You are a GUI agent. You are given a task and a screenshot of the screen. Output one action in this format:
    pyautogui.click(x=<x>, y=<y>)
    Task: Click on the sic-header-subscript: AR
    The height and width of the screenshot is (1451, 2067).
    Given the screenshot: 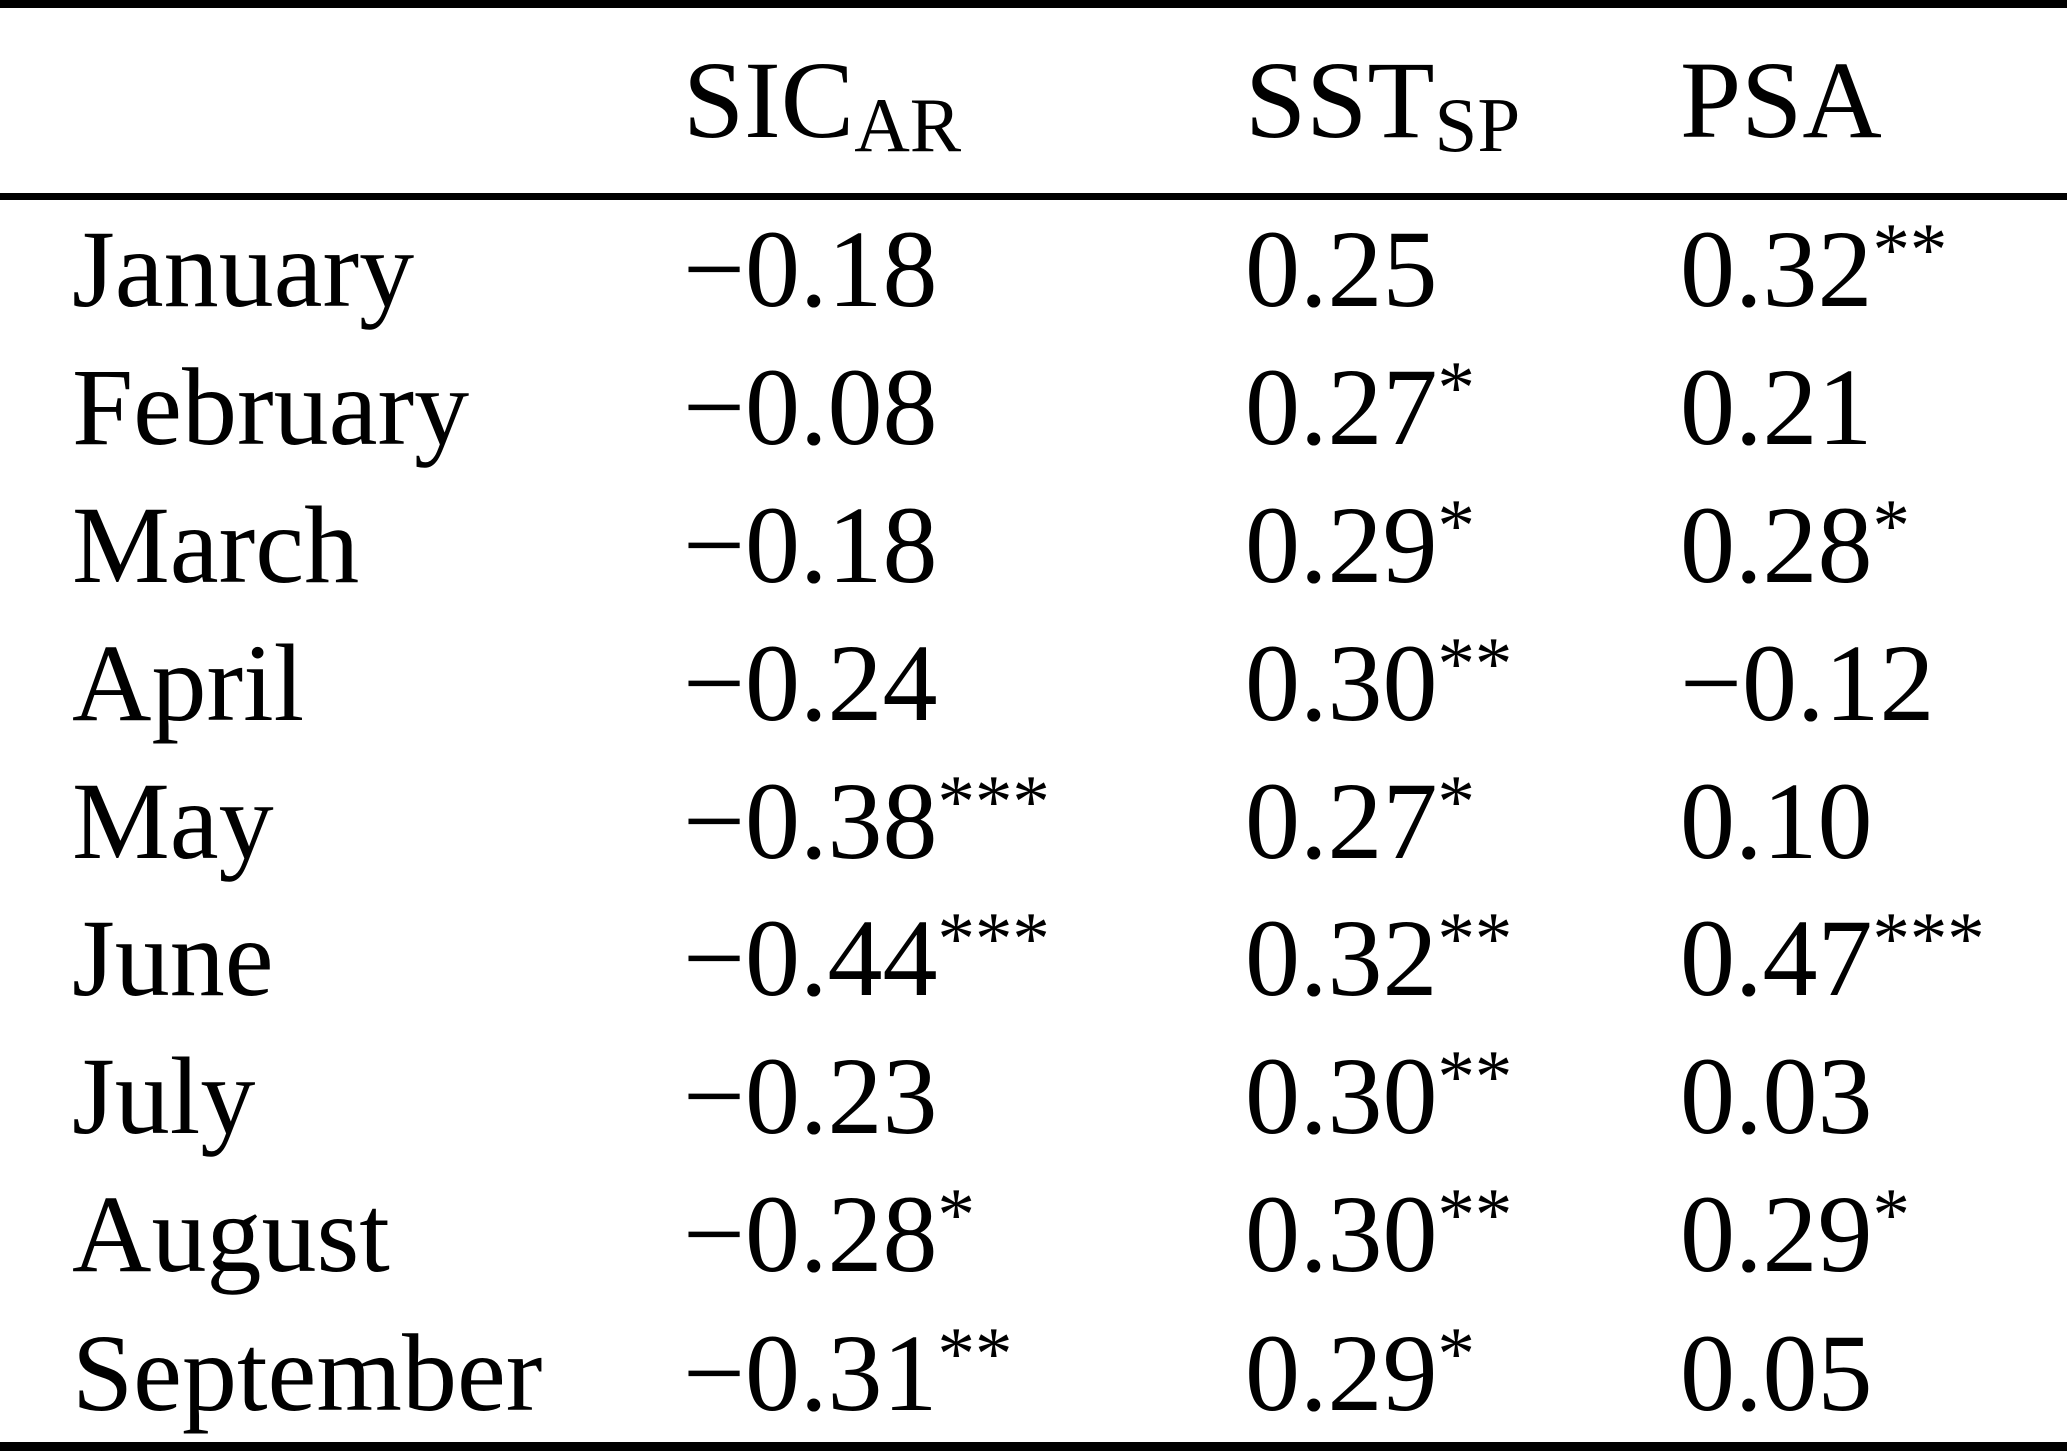 What is the action you would take?
    pyautogui.click(x=908, y=125)
    